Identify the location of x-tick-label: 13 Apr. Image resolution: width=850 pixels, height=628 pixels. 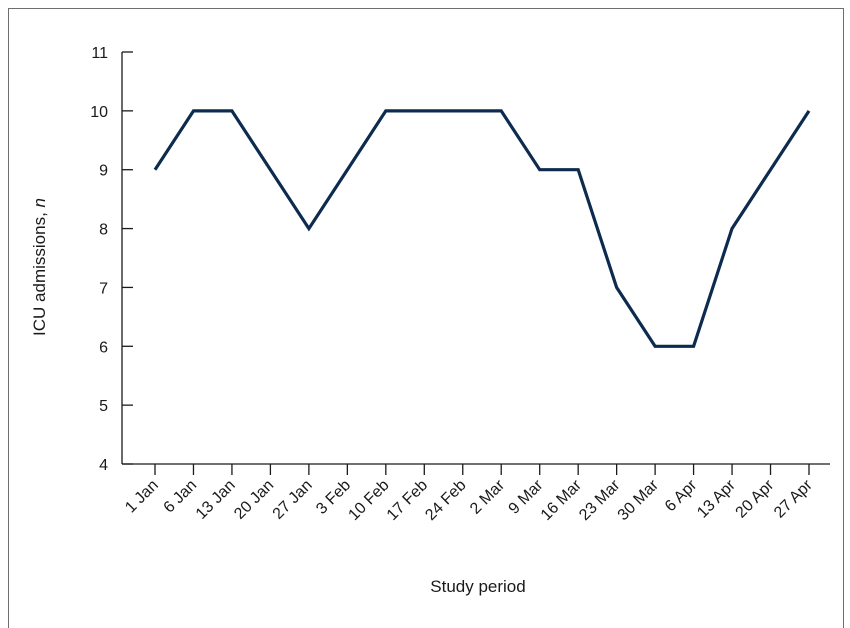
(716, 498).